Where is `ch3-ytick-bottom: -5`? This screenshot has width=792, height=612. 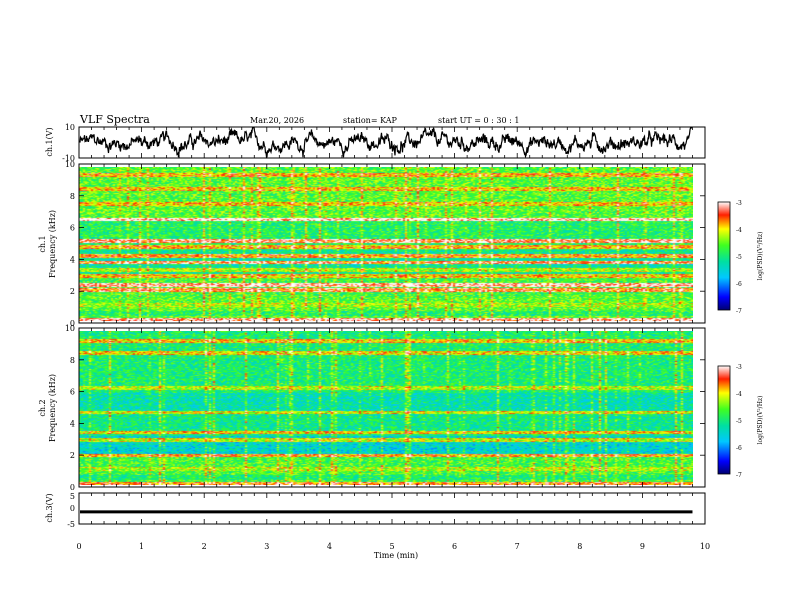 ch3-ytick-bottom: -5 is located at coordinates (71, 524).